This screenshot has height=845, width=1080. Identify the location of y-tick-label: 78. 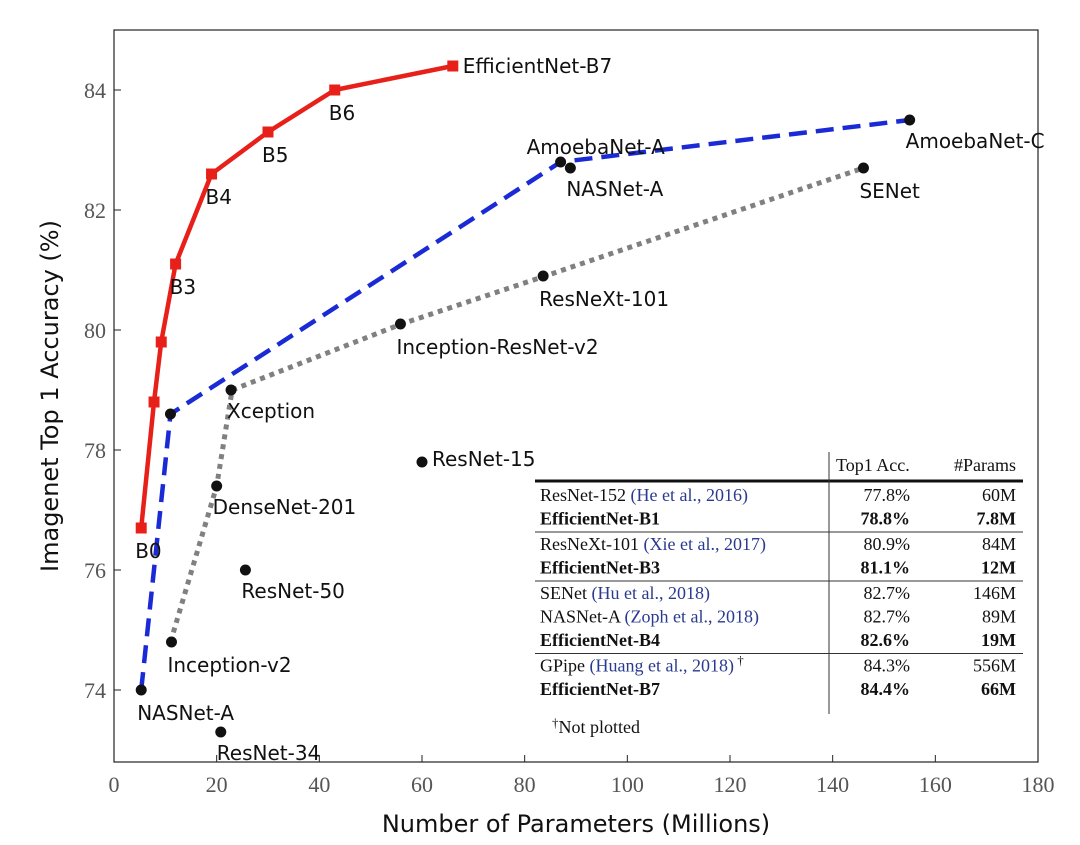
(95, 450).